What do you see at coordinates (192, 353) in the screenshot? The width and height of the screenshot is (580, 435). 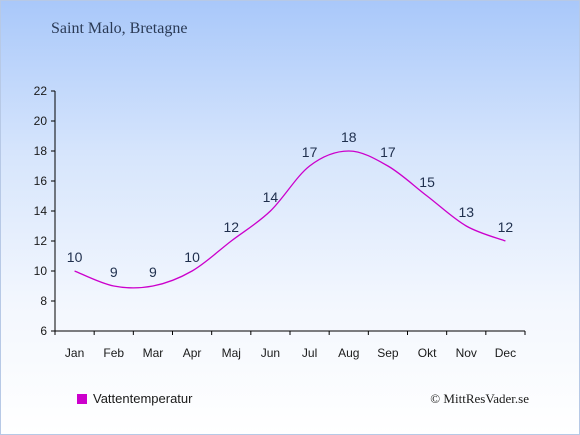 I see `x-tick-label: Apr` at bounding box center [192, 353].